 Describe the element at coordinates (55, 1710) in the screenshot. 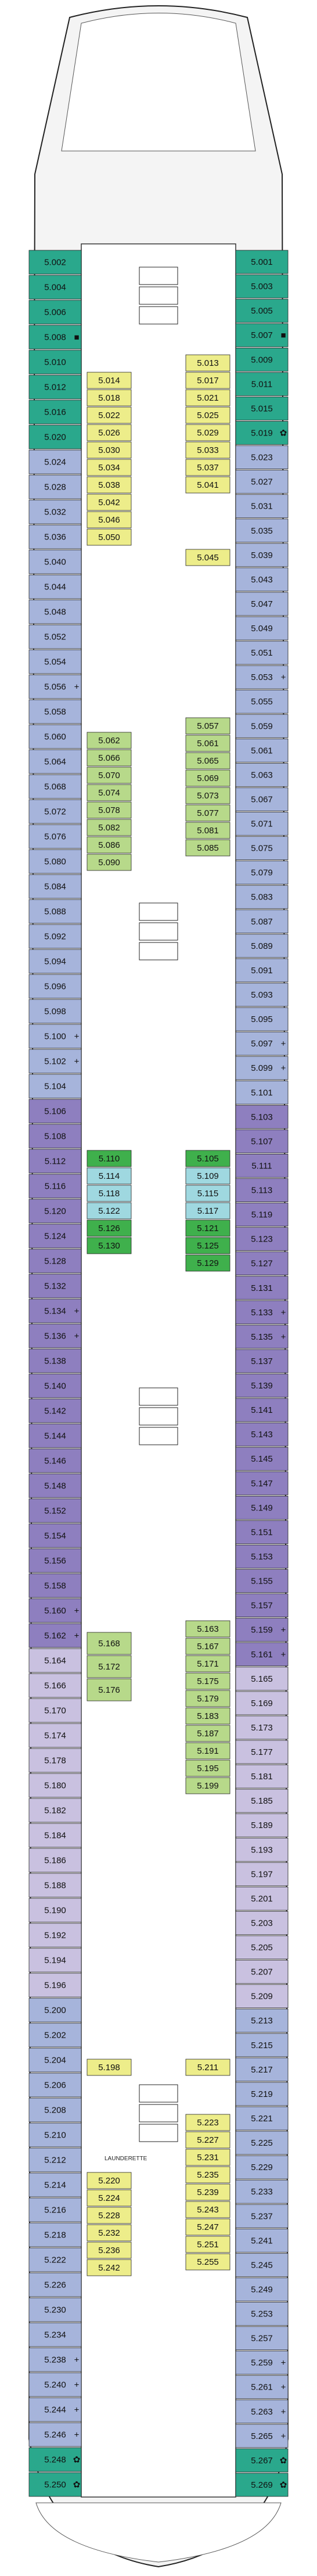

I see `cabin-5-170: 5.170` at that location.